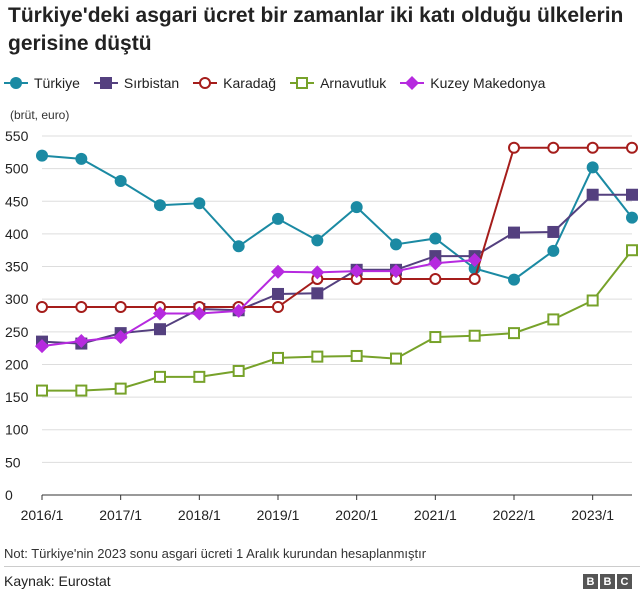 The height and width of the screenshot is (595, 640). What do you see at coordinates (435, 515) in the screenshot?
I see `x-tick-label: 2021/1` at bounding box center [435, 515].